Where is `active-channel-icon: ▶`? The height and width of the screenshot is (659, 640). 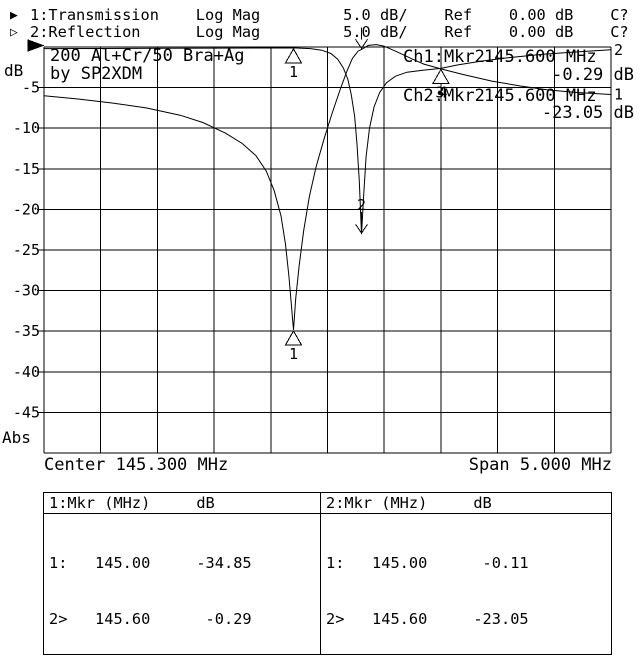 active-channel-icon: ▶ is located at coordinates (14, 15).